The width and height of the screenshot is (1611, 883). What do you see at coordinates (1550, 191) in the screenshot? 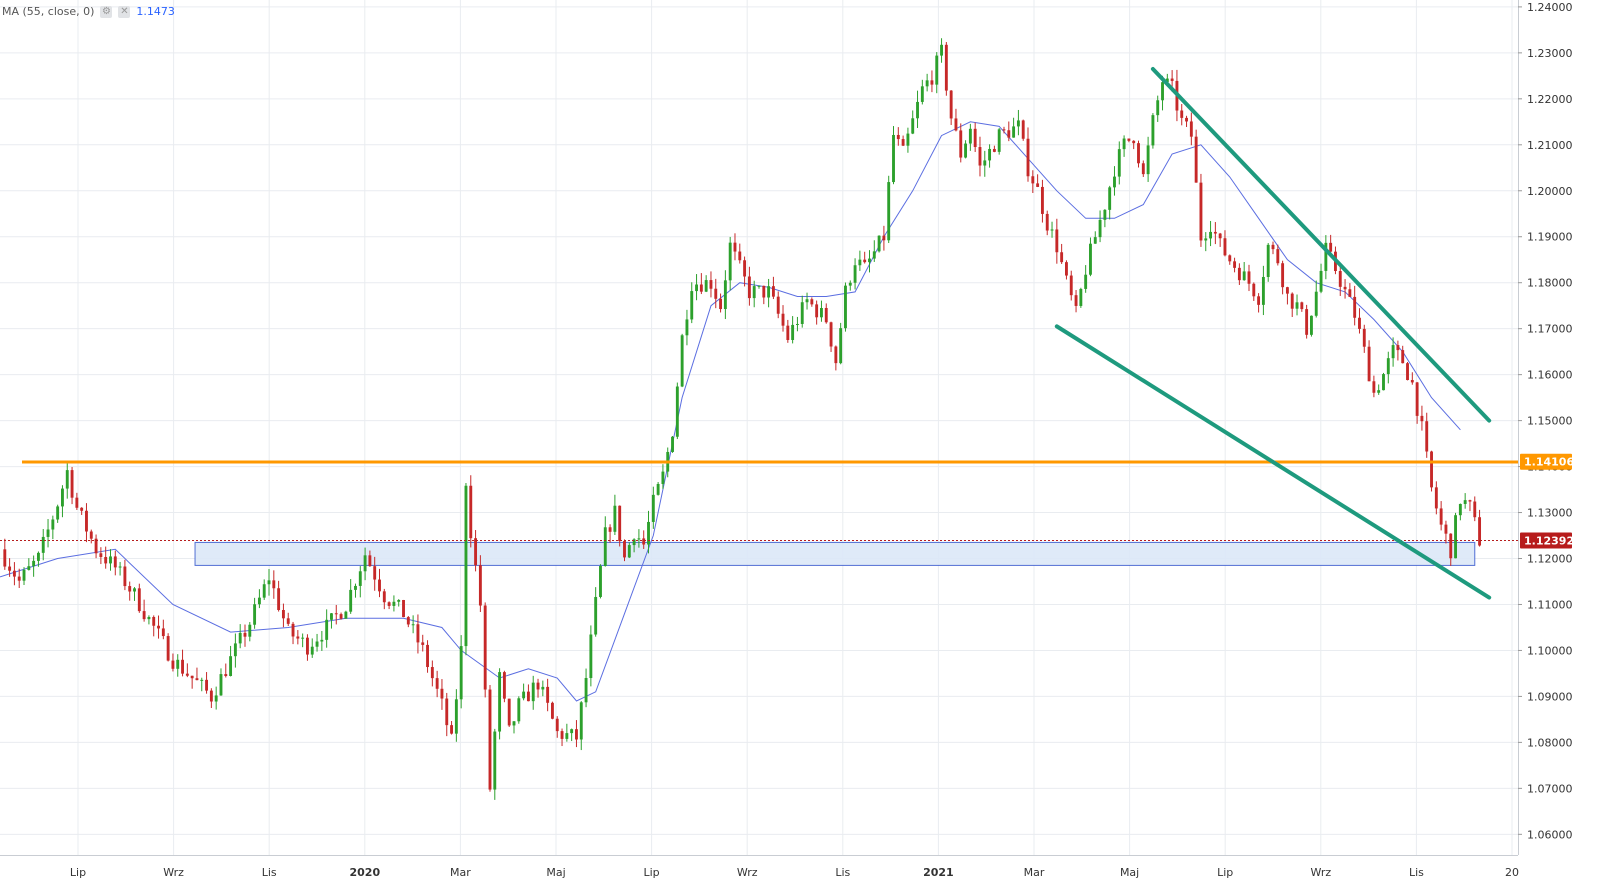
I see `price-tick-label: 1.20000` at bounding box center [1550, 191].